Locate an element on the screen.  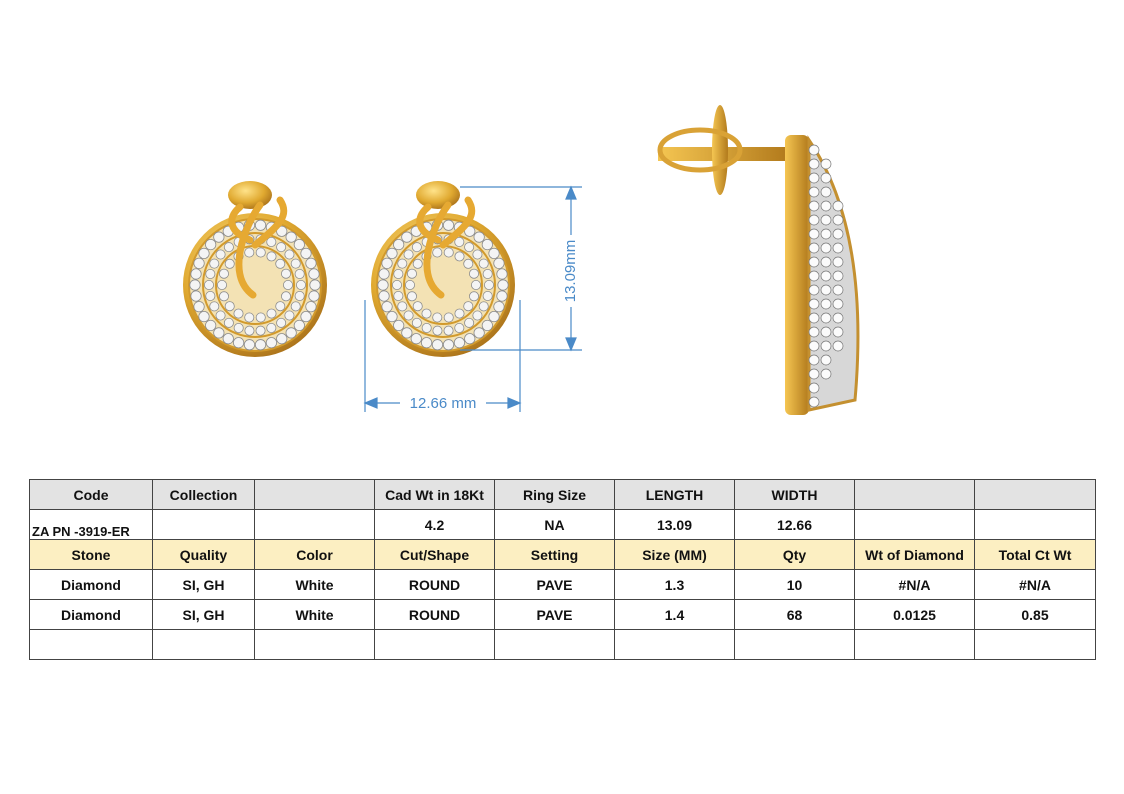
table-cell: NA is located at coordinates (554, 524).